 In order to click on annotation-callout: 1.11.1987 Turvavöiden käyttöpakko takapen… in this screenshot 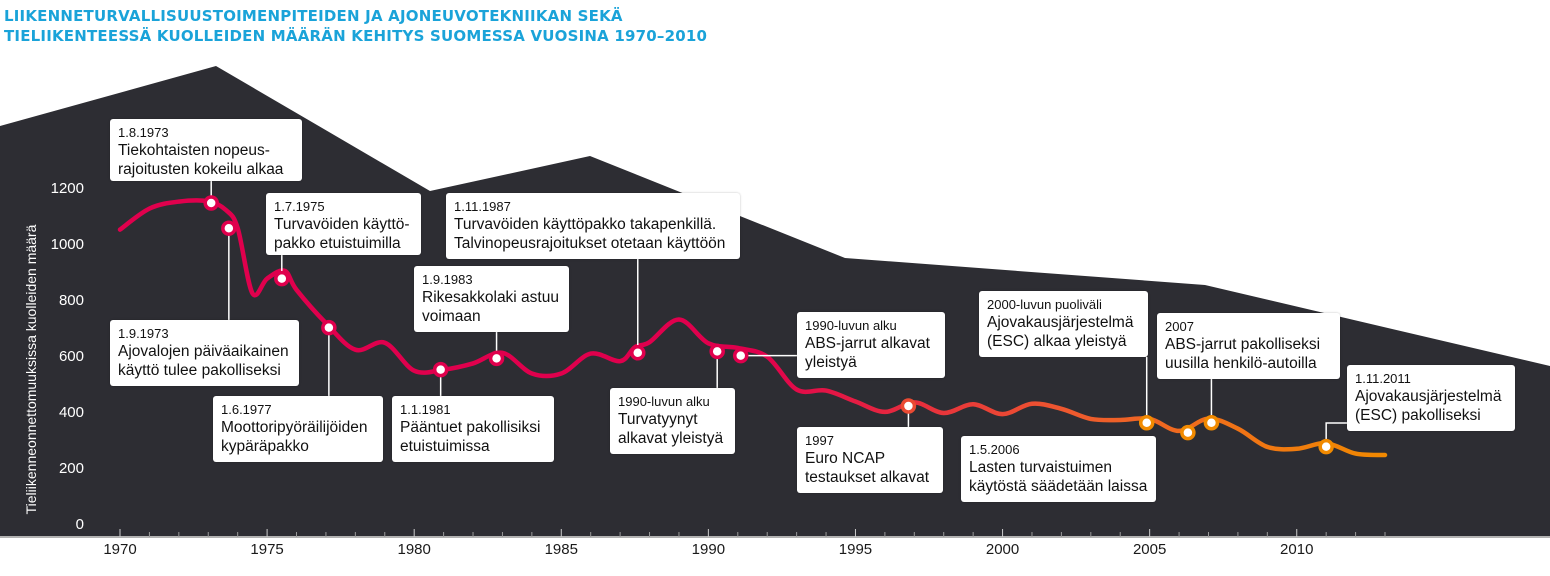, I will do `click(593, 226)`.